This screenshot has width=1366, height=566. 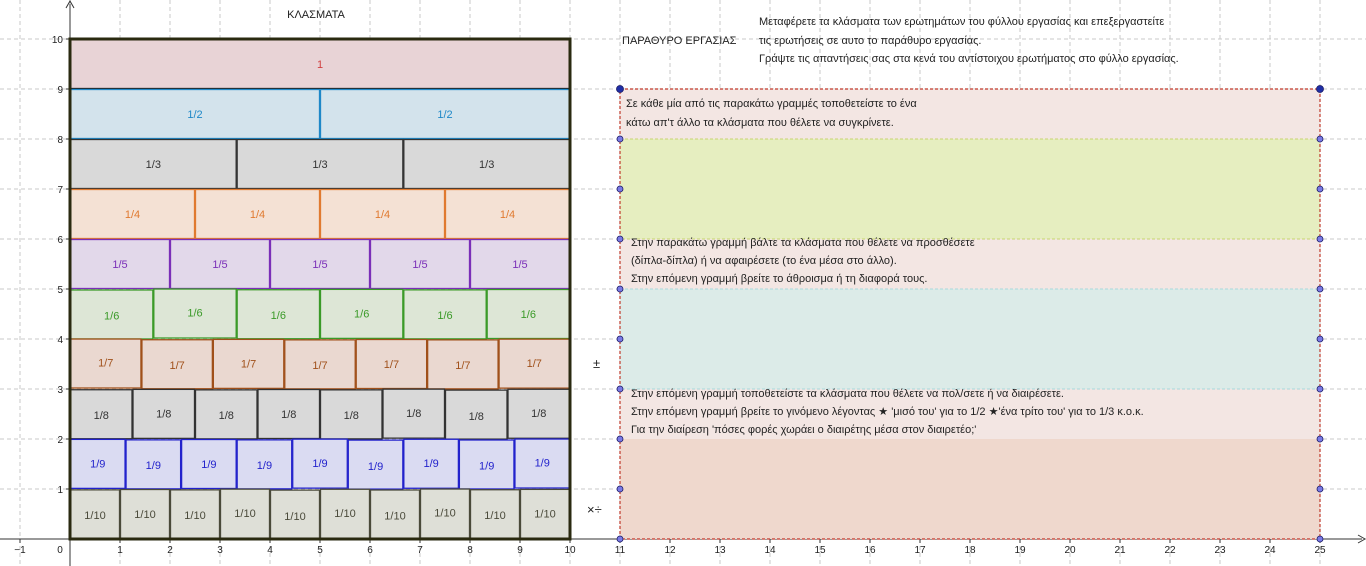 What do you see at coordinates (970, 339) in the screenshot?
I see `addition-subtraction-zone` at bounding box center [970, 339].